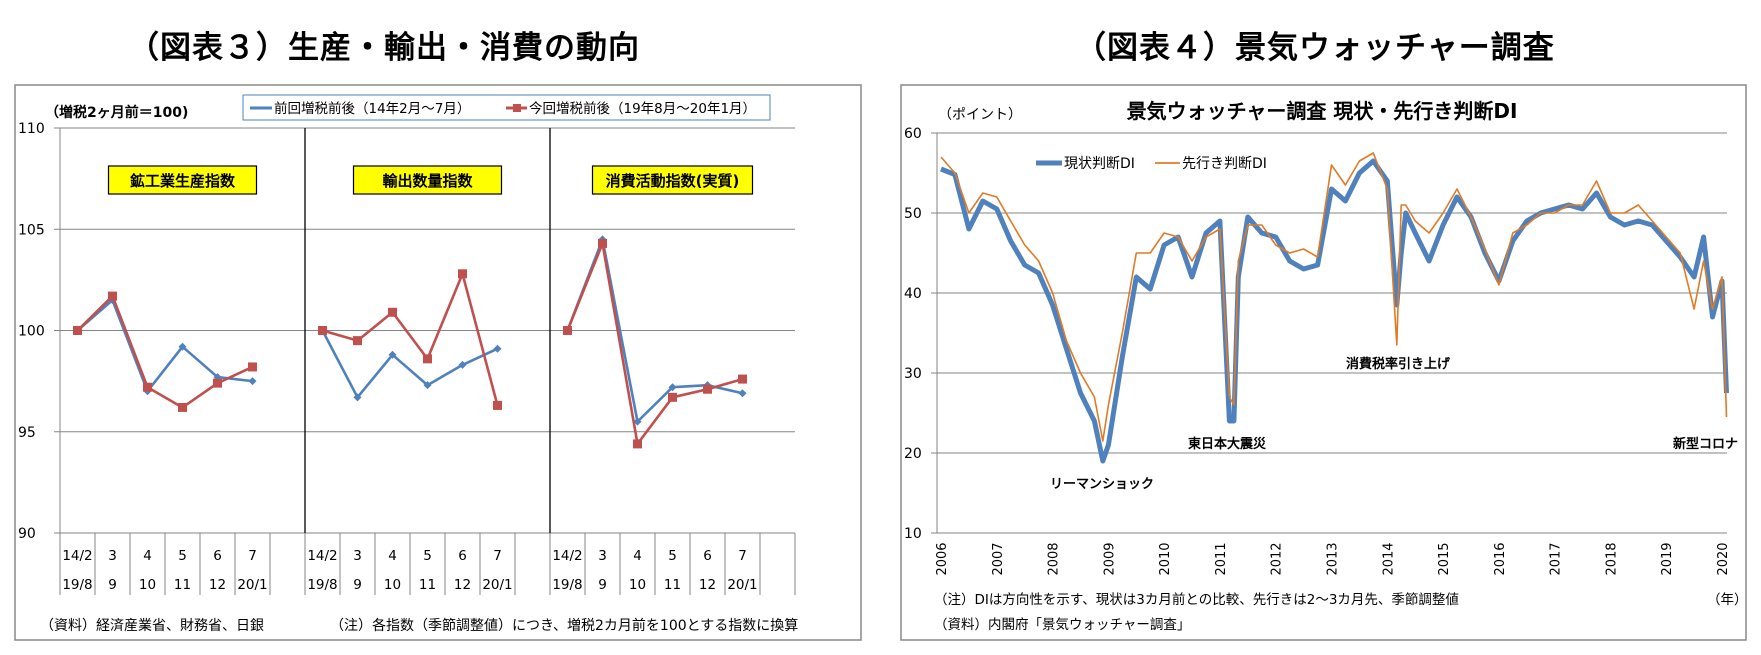  What do you see at coordinates (1444, 558) in the screenshot?
I see `x-tick-label: 2015` at bounding box center [1444, 558].